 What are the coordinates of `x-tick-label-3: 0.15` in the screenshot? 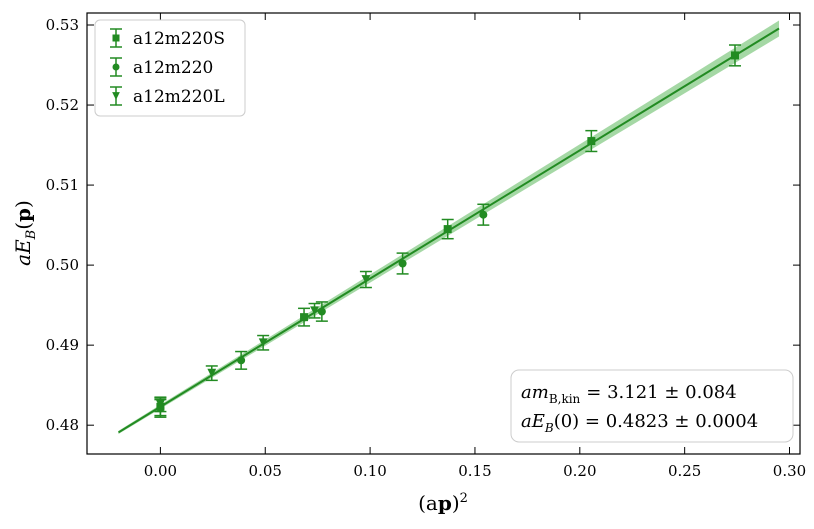 It's located at (474, 471).